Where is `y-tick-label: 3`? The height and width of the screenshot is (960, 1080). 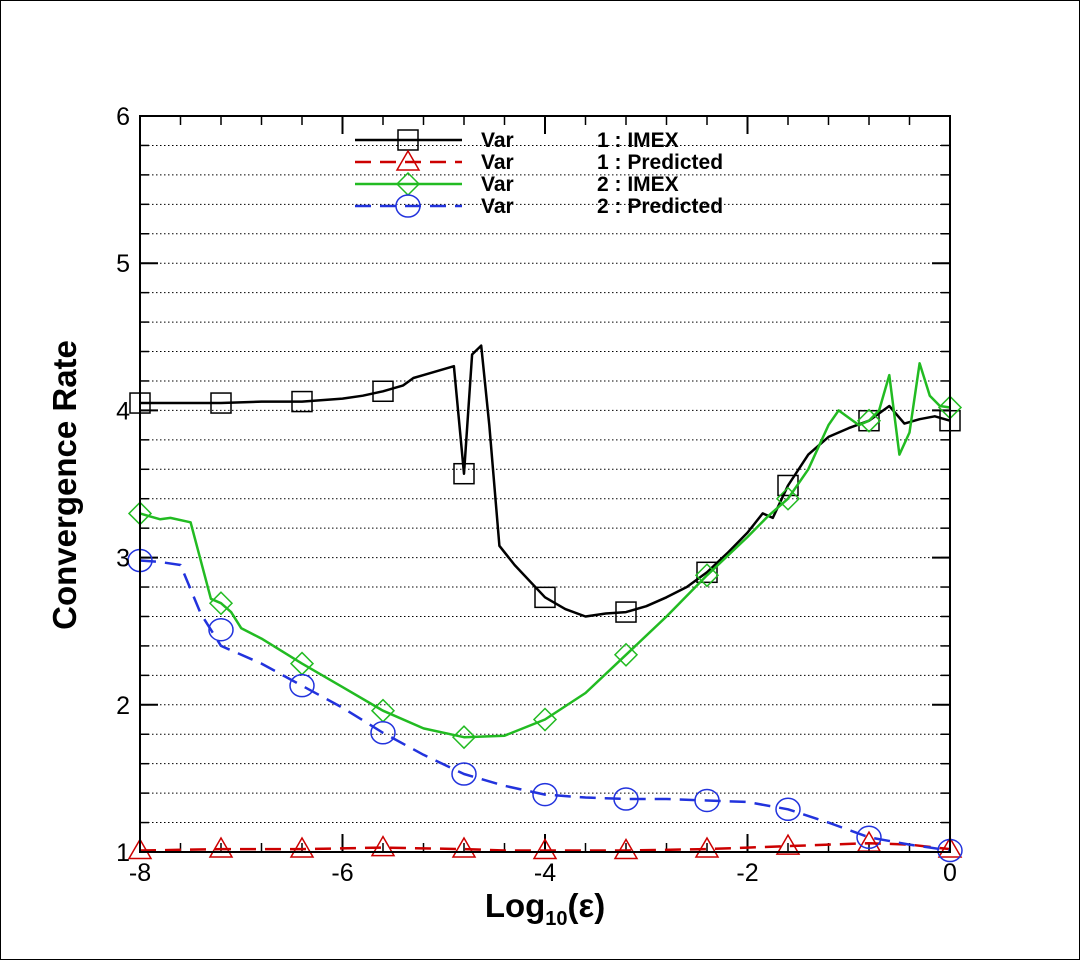
y-tick-label: 3 is located at coordinates (123, 559).